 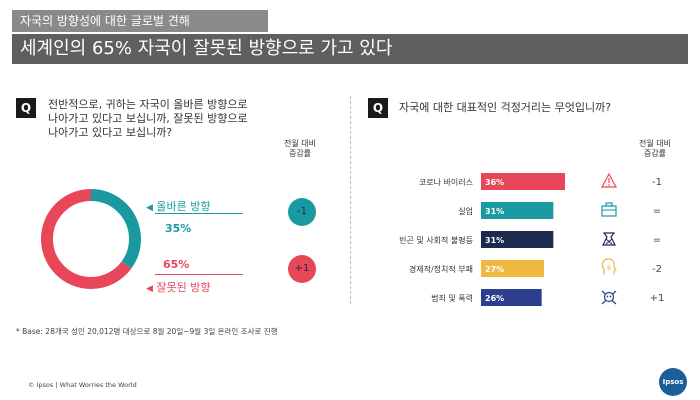 I want to click on bar-value-label: 26%, so click(x=494, y=298).